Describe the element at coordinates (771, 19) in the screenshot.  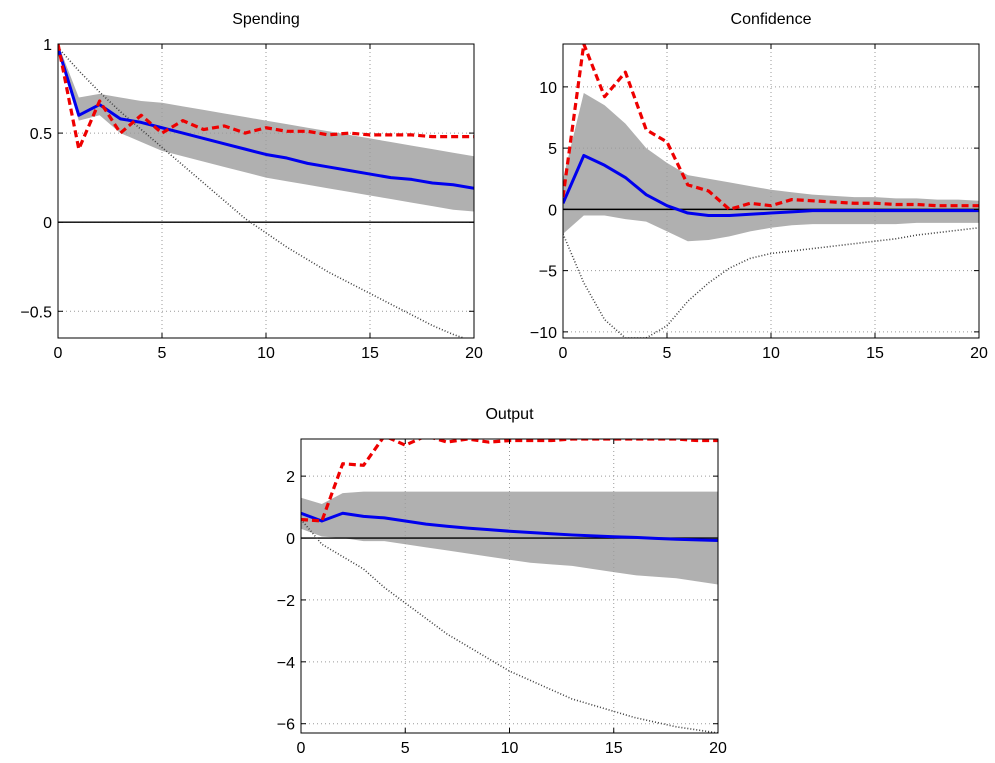
I see `panel-title: Confidence` at that location.